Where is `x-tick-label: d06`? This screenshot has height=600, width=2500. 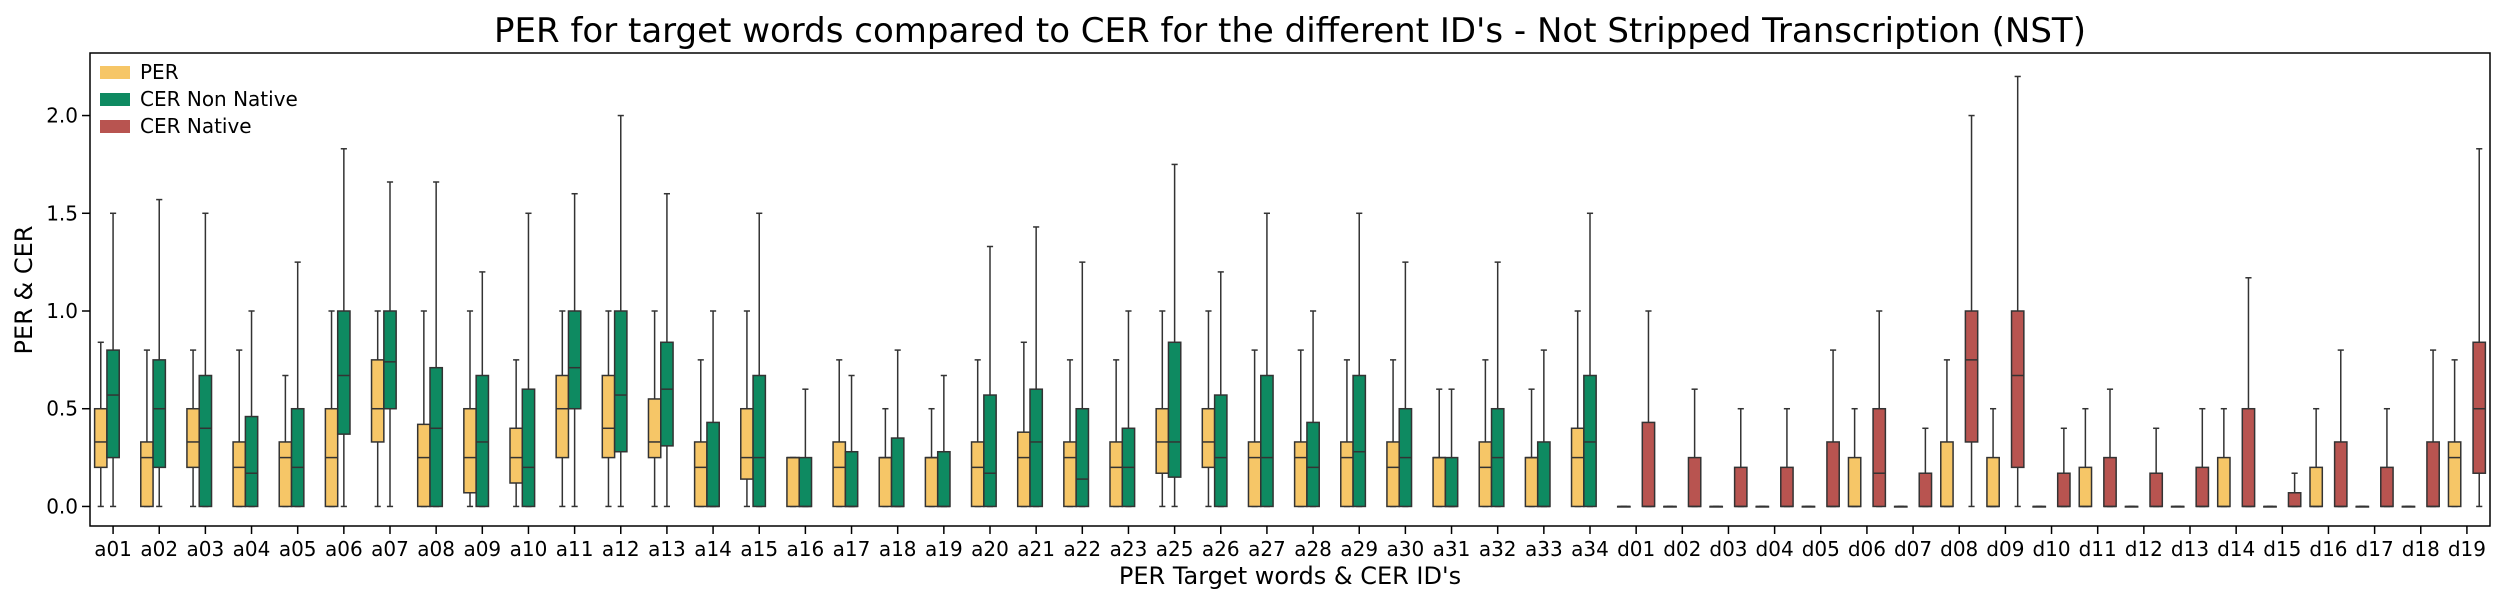
x-tick-label: d06 is located at coordinates (1867, 549).